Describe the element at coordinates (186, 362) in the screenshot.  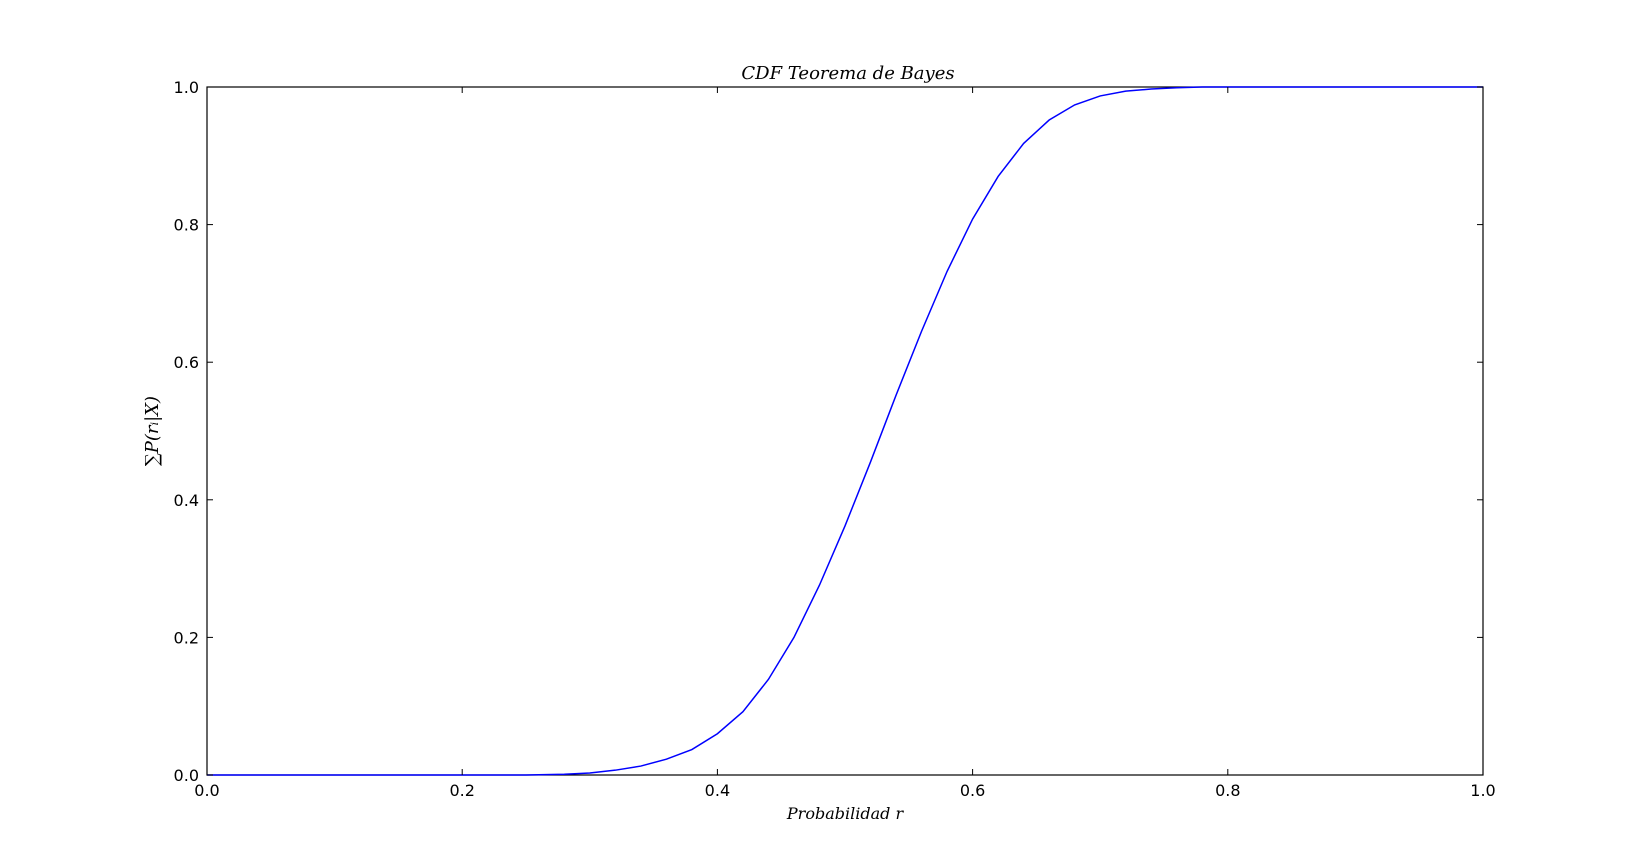
I see `y-tick-label: 0.6` at that location.